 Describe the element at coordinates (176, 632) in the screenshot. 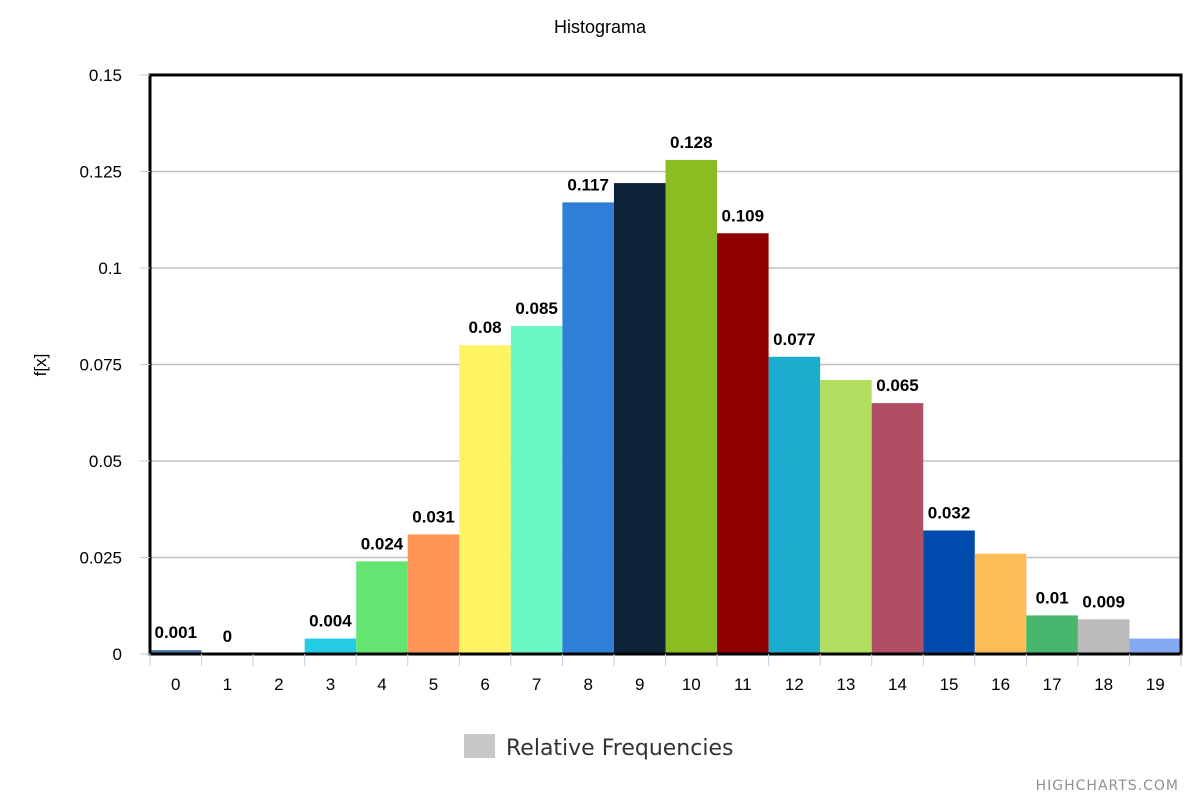

I see `data-label: 0.001` at that location.